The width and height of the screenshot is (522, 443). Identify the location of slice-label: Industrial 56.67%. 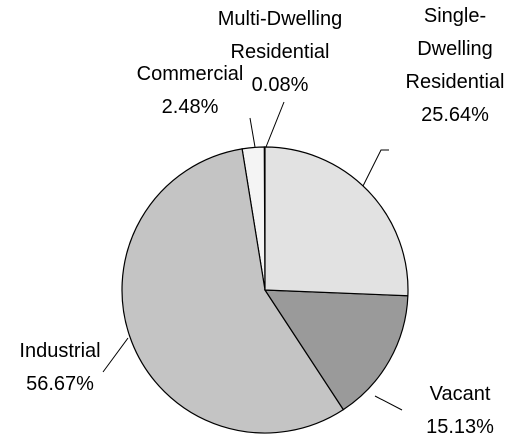
(67, 368).